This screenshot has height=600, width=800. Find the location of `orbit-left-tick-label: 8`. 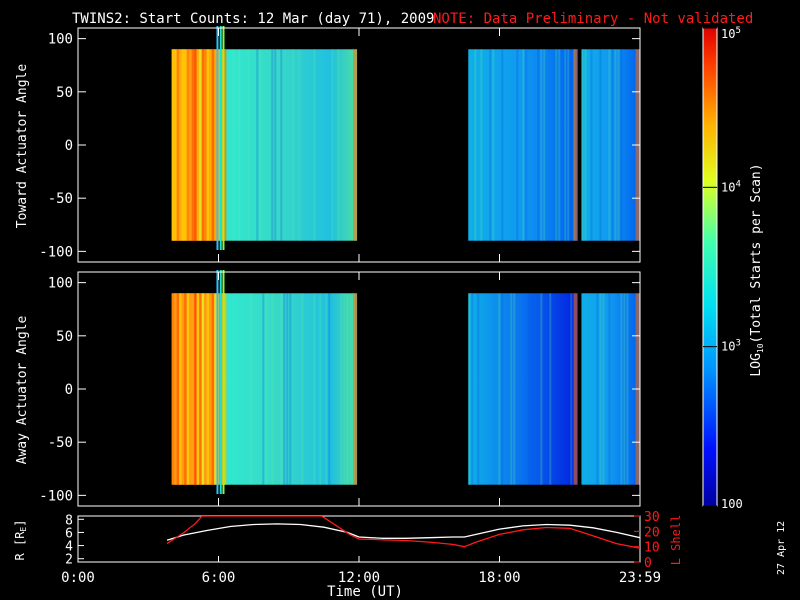

orbit-left-tick-label: 8 is located at coordinates (69, 520).